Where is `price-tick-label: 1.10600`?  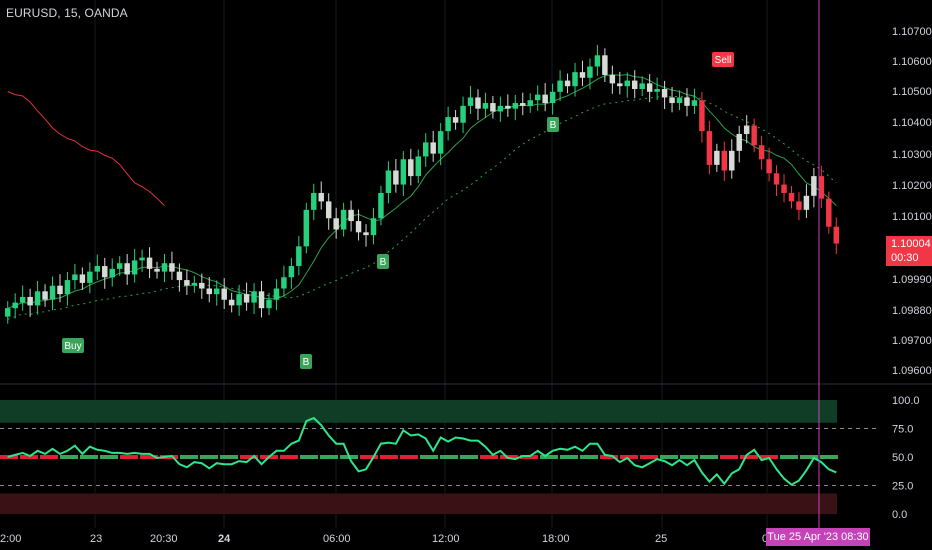 price-tick-label: 1.10600 is located at coordinates (912, 62).